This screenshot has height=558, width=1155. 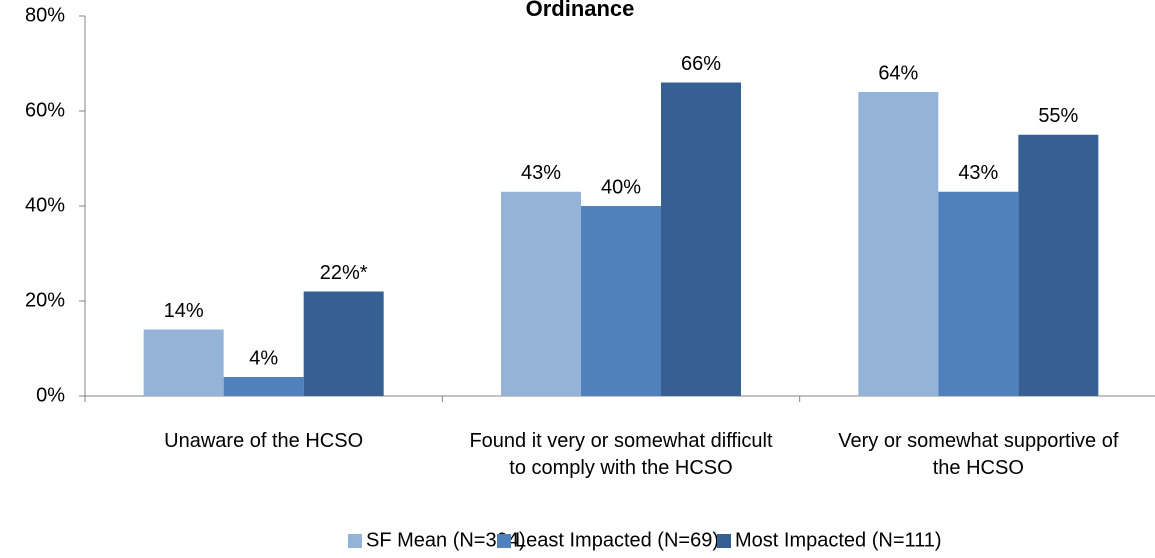 I want to click on data-label: 40%, so click(x=621, y=187).